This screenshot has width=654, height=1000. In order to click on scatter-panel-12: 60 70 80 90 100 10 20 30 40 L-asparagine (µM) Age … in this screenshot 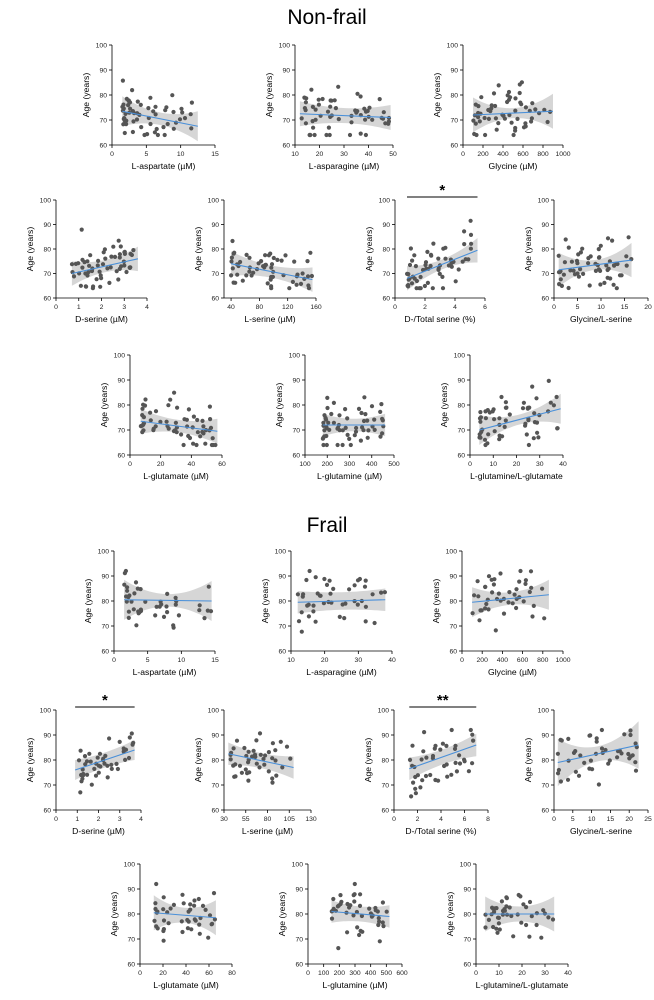, I will do `click(328, 612)`.